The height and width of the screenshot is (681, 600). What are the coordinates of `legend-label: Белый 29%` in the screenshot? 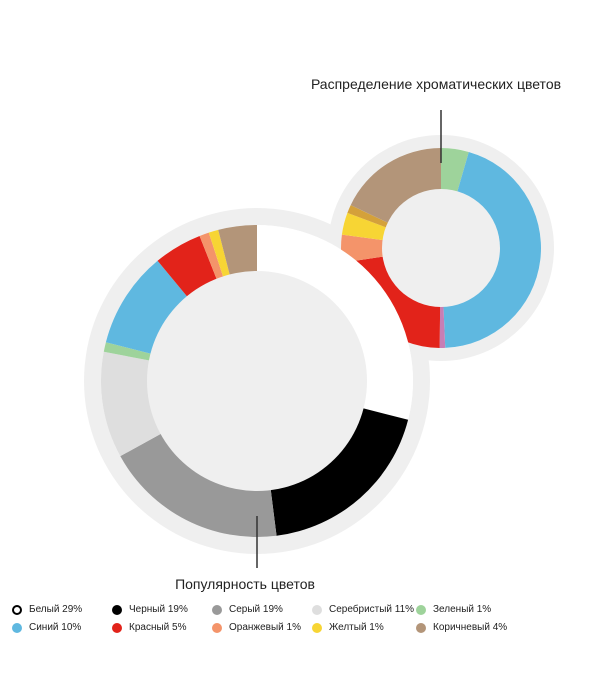 It's located at (56, 609).